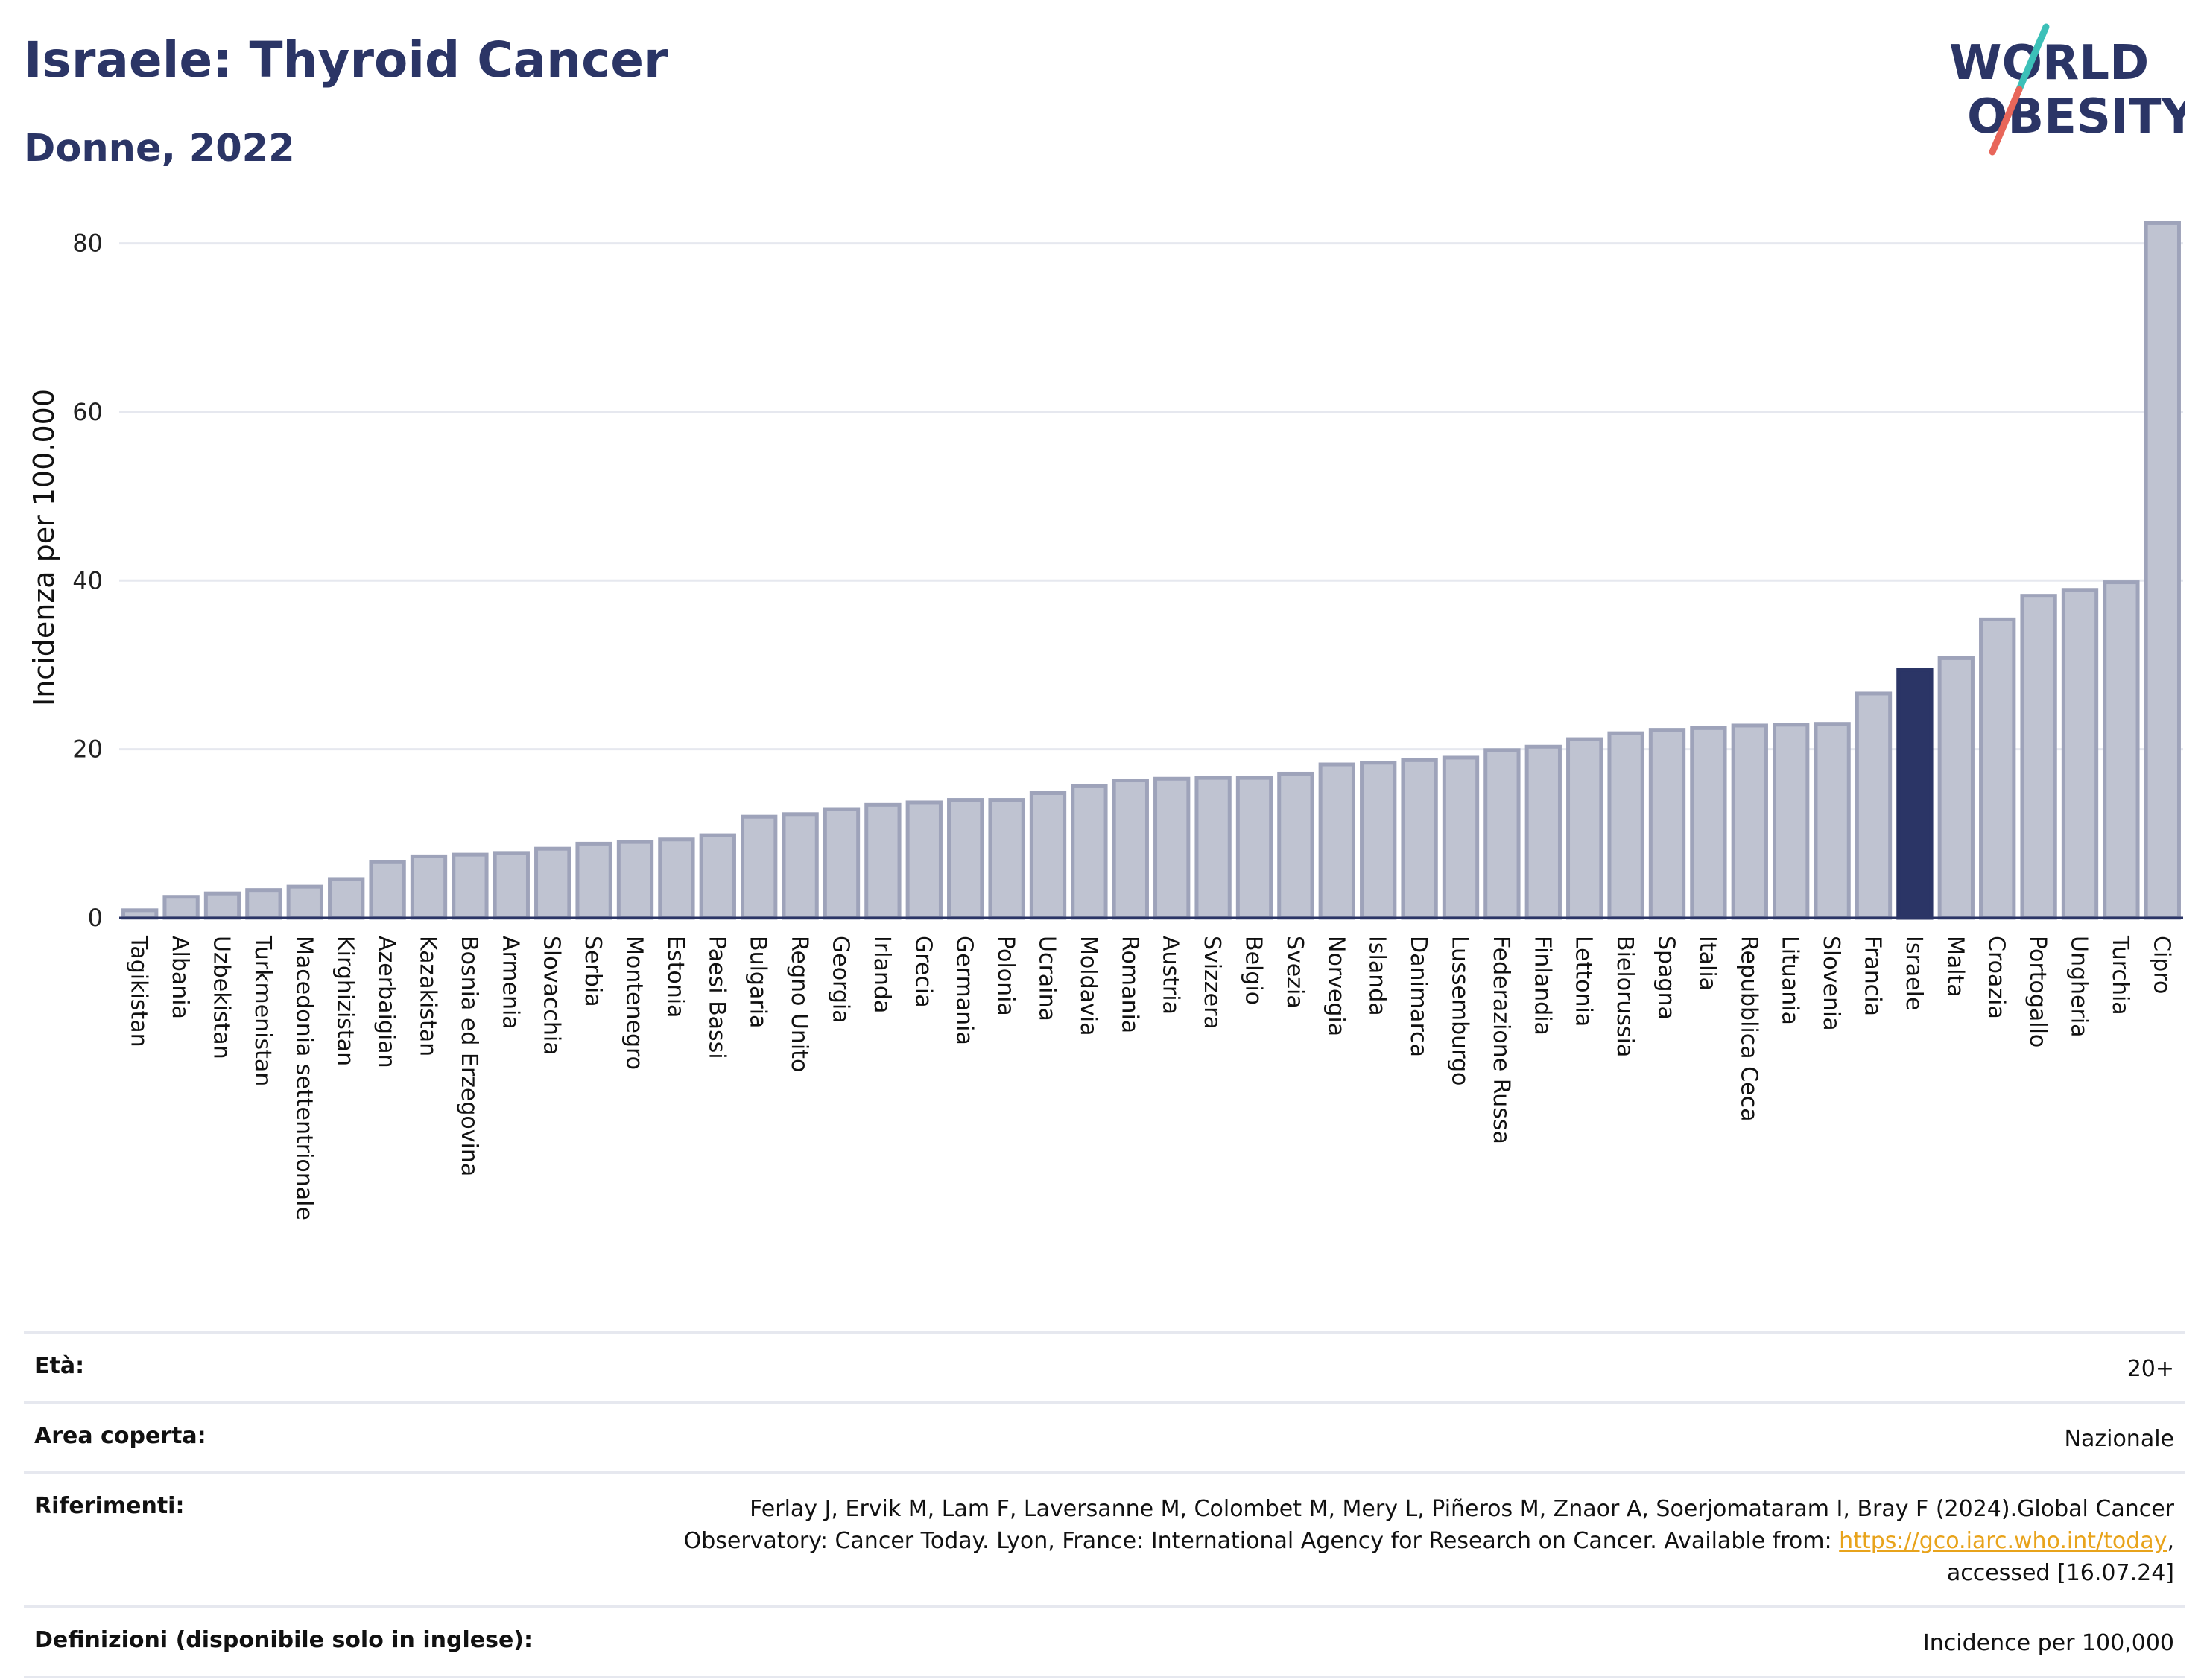 This screenshot has width=2204, height=1680. I want to click on x-tick-label: Polonia, so click(1005, 976).